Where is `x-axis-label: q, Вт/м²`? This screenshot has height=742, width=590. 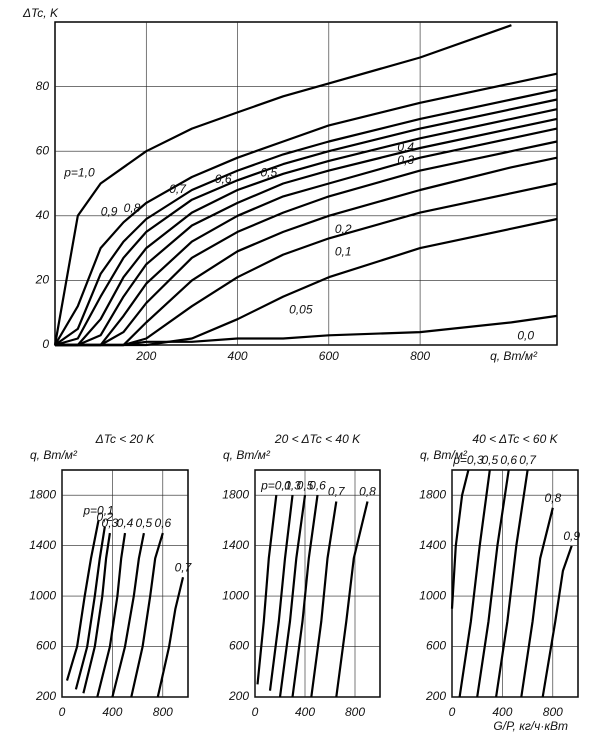
x-axis-label: q, Вт/м² is located at coordinates (514, 356).